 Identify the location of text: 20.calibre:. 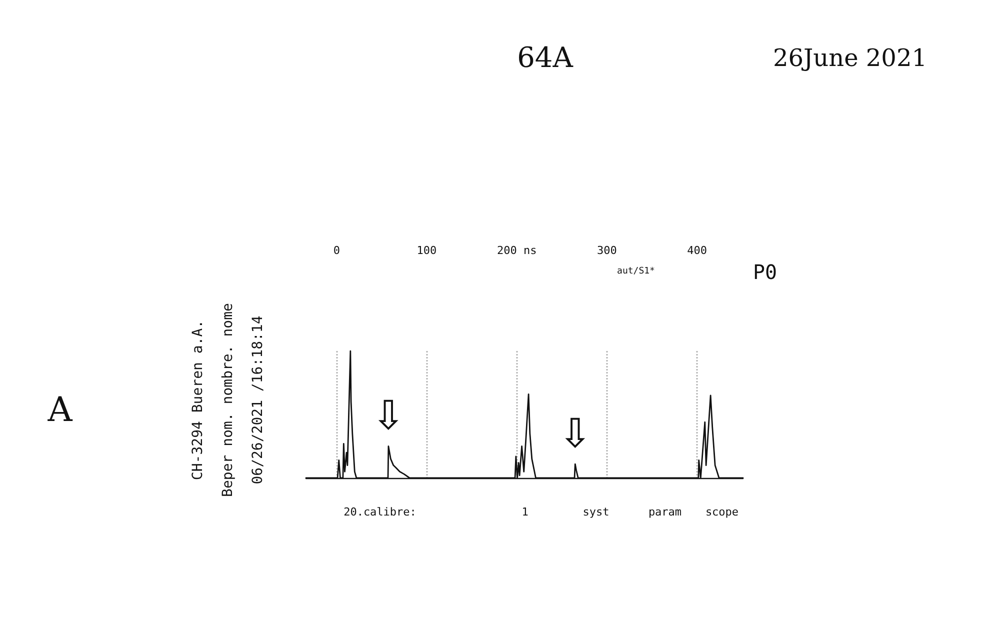
(380, 512).